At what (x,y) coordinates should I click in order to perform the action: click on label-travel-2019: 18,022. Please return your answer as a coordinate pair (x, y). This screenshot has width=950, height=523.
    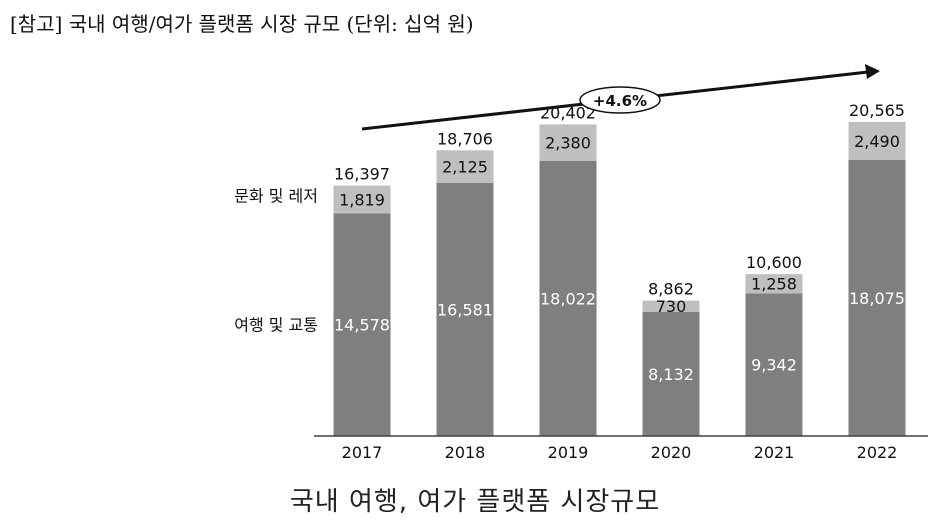
    Looking at the image, I should click on (568, 298).